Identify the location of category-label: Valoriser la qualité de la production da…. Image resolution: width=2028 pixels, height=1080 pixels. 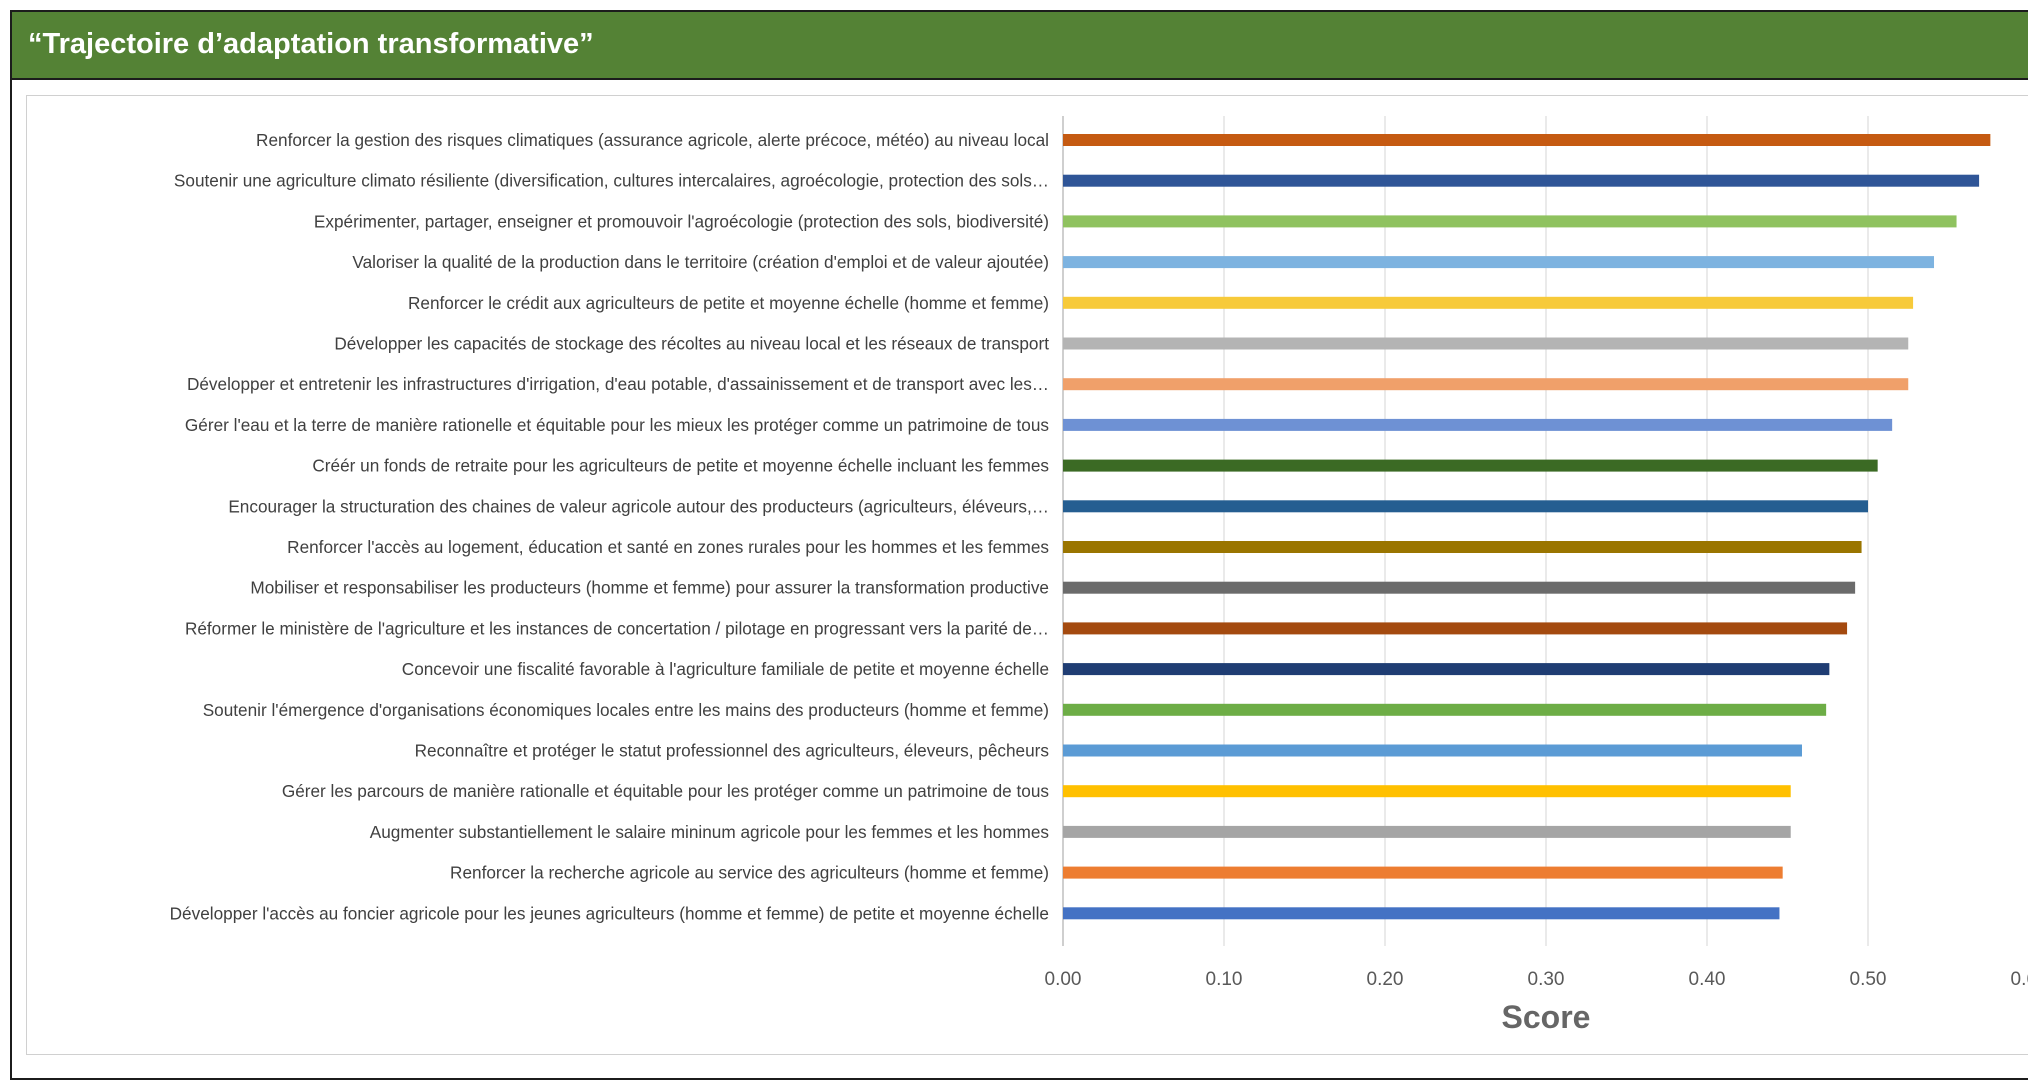
(700, 262).